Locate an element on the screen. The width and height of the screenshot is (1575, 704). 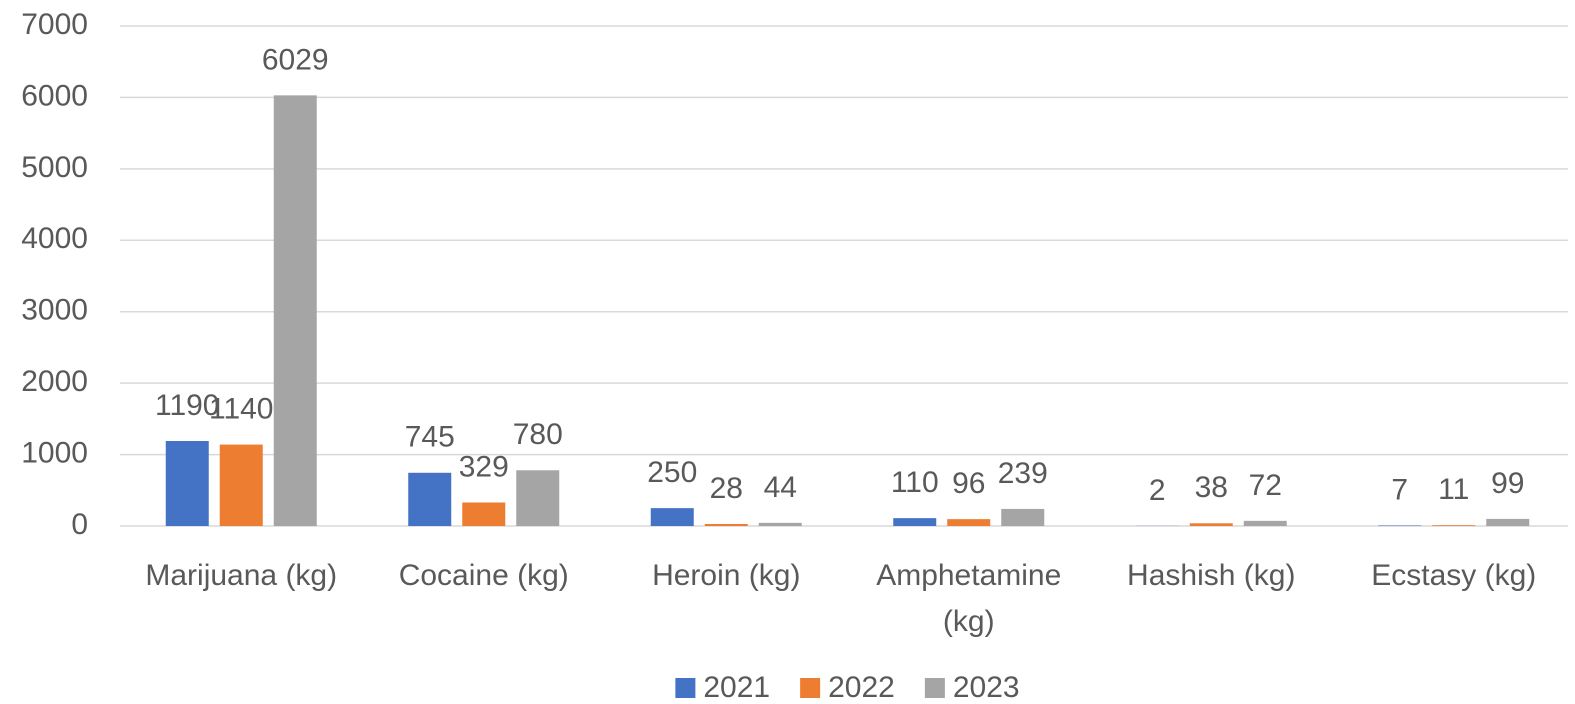
x-tick-label: Cocaine (kg) is located at coordinates (484, 575).